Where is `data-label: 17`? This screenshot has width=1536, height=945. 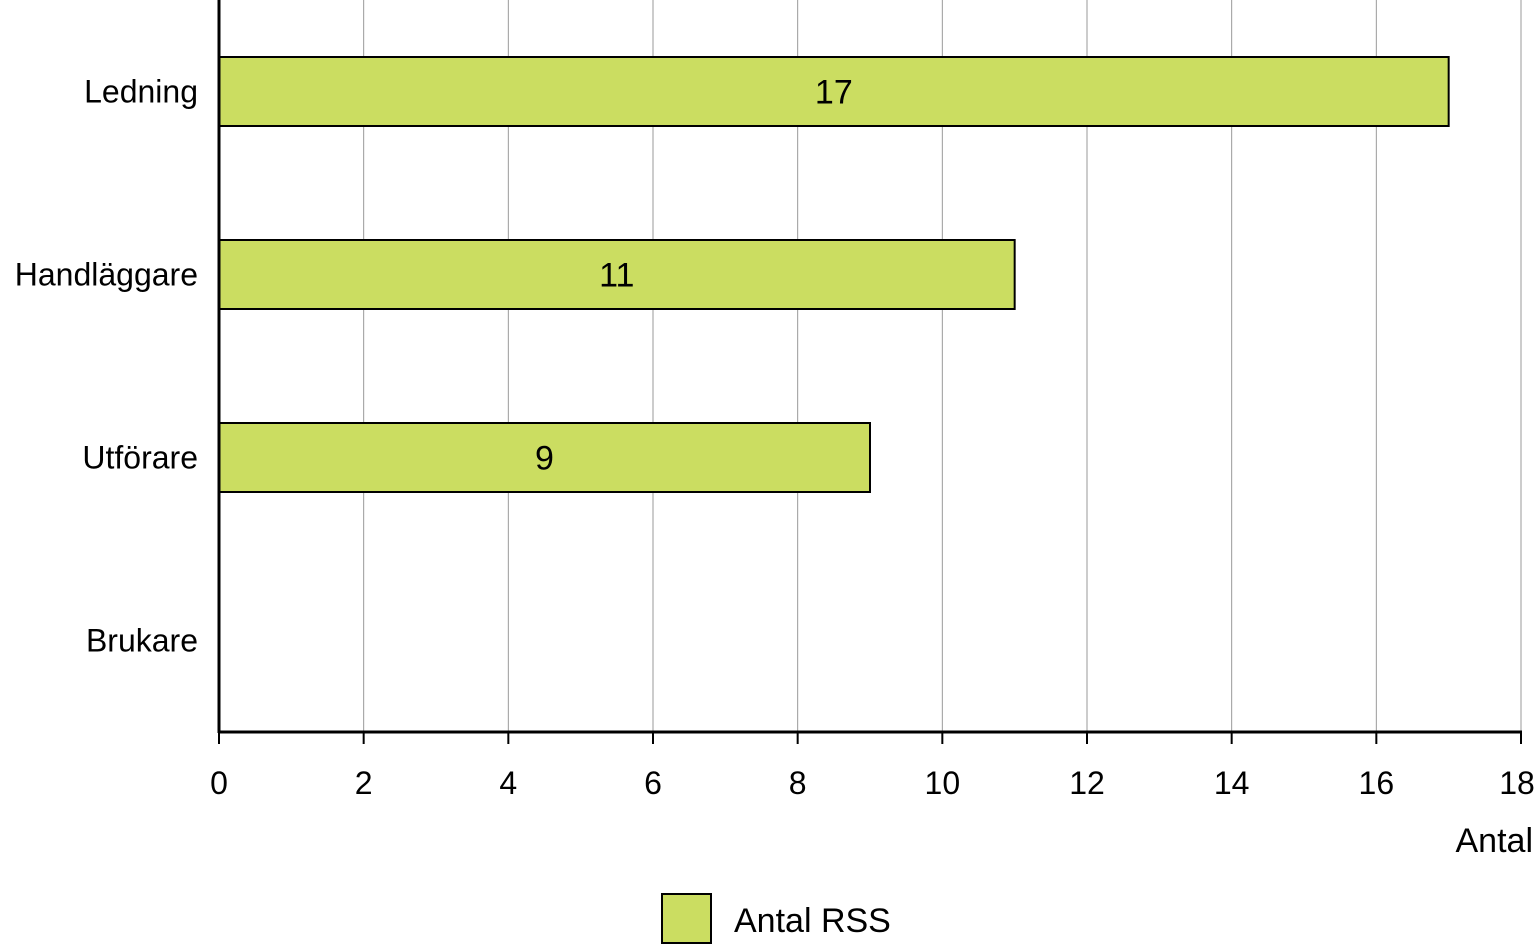
data-label: 17 is located at coordinates (834, 93).